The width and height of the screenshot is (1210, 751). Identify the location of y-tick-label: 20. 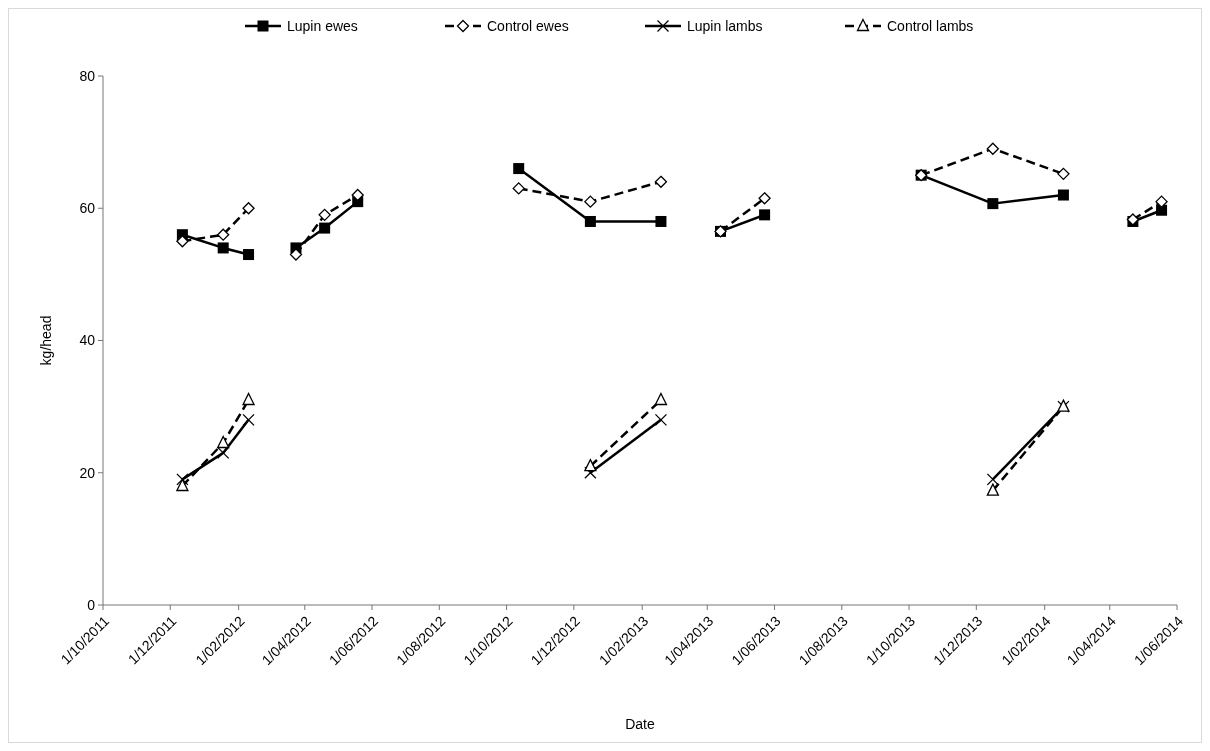
(87, 472).